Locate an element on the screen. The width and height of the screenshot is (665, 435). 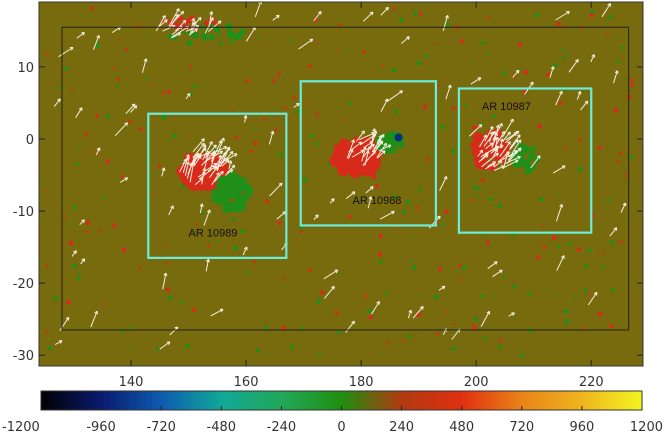
active-region-label: AR 10988 is located at coordinates (377, 201).